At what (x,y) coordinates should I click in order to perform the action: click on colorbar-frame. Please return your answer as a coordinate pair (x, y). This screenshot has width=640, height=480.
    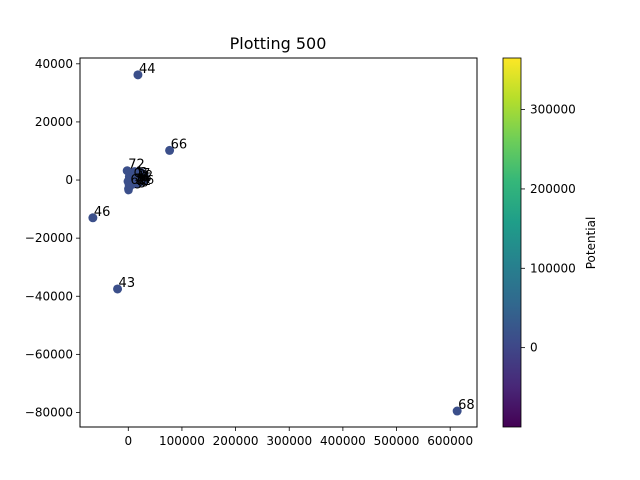
    Looking at the image, I should click on (512, 242).